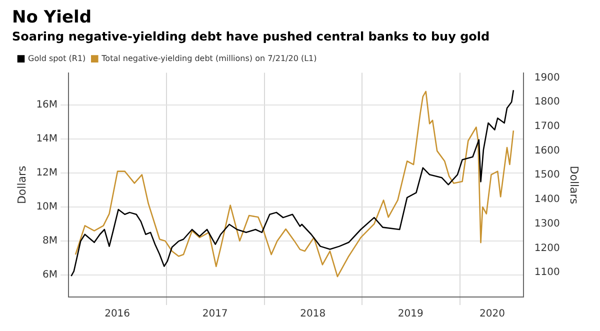  I want to click on legend-label: Gold spot (R1), so click(57, 58).